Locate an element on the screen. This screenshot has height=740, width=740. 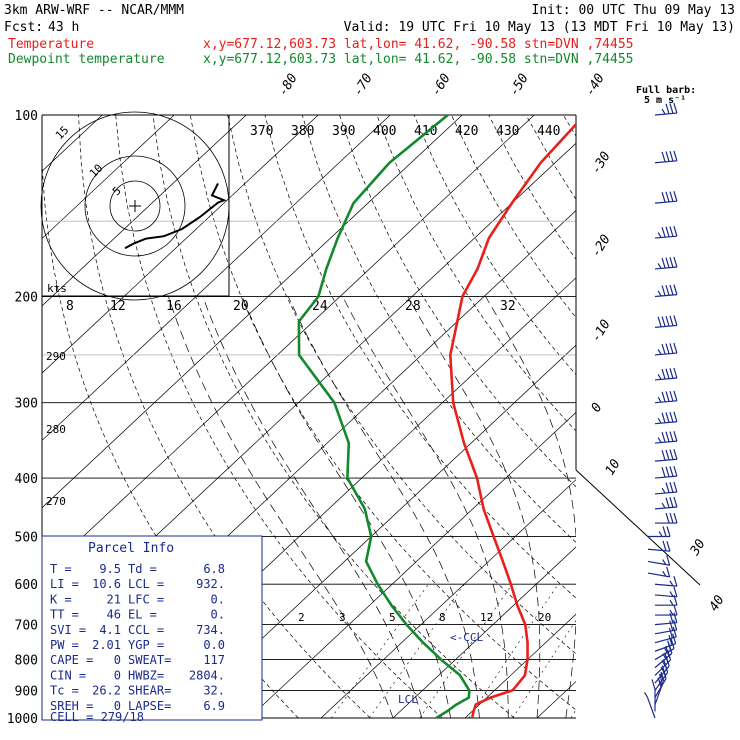
left-theta-label: 280 is located at coordinates (56, 429).